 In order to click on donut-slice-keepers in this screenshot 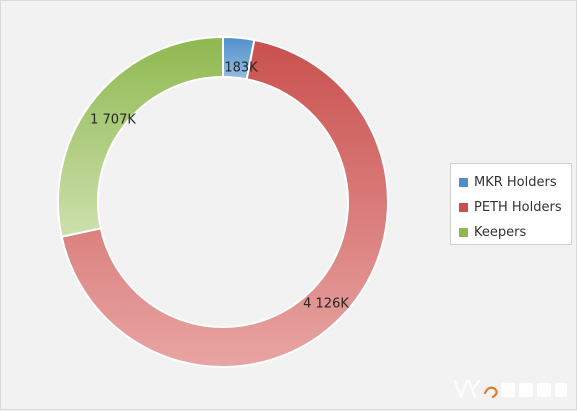, I will do `click(140, 136)`.